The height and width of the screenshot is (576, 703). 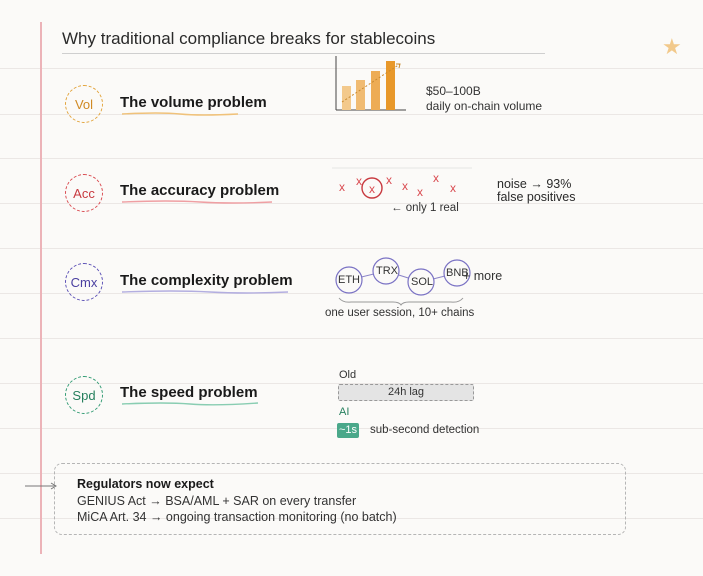 I want to click on chain-node-trx, so click(x=386, y=271).